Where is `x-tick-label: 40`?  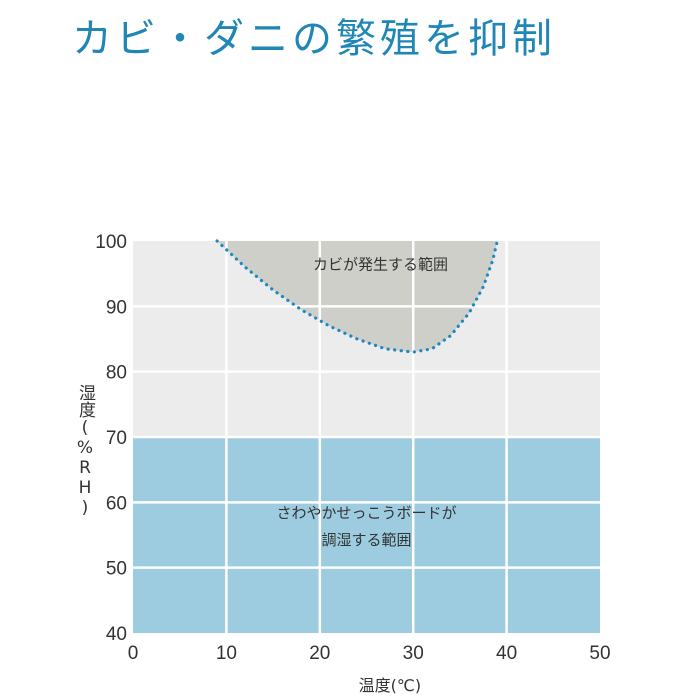
x-tick-label: 40 is located at coordinates (506, 653).